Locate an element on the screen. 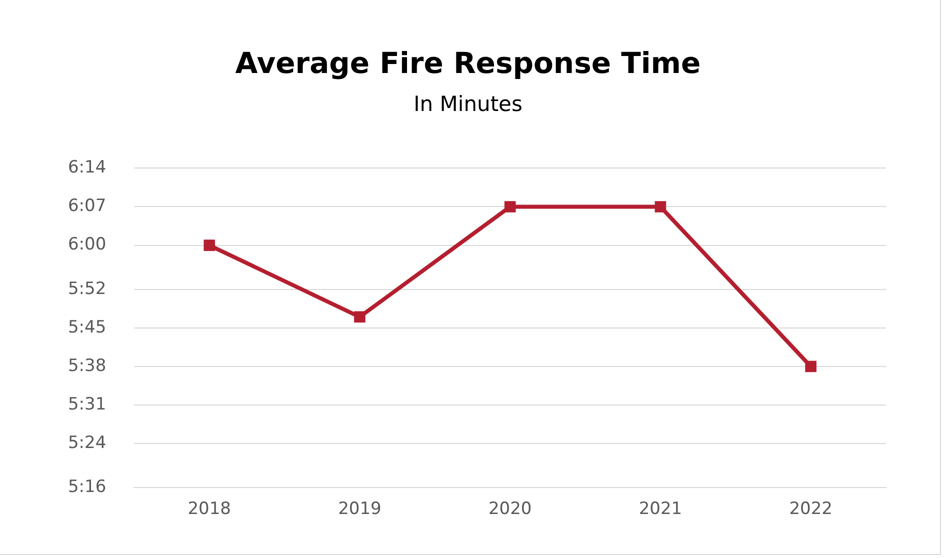  y-tick-label: 5:38 is located at coordinates (87, 366).